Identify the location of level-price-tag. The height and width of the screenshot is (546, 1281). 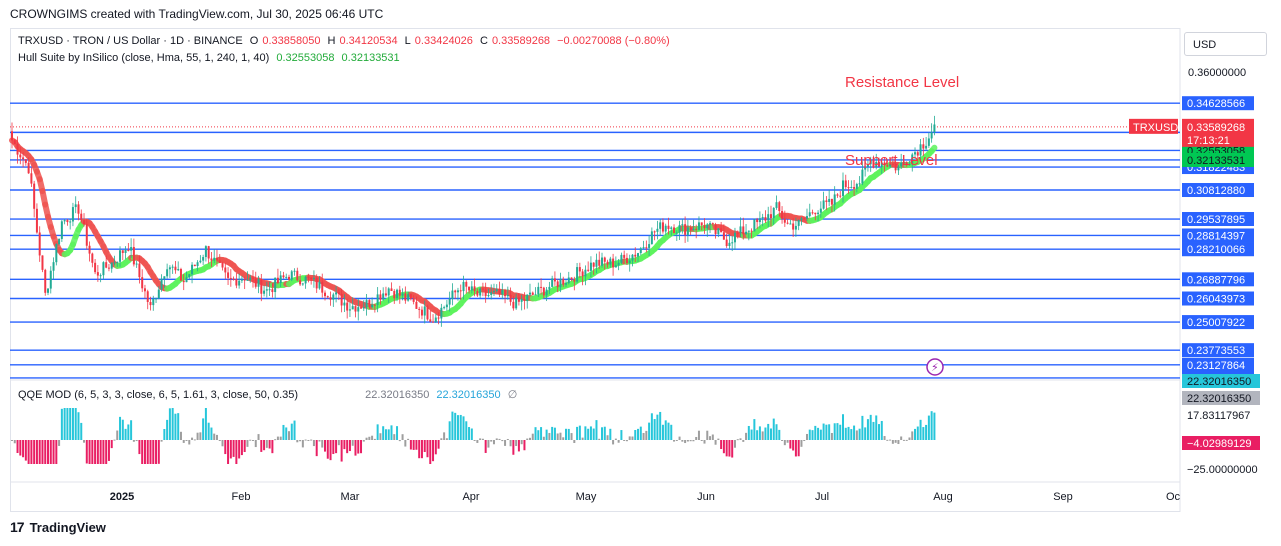
(1218, 190).